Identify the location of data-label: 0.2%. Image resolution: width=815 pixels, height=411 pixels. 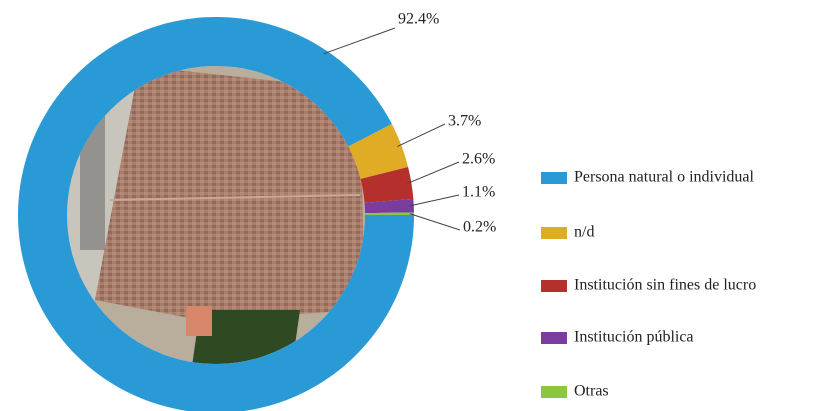
(479, 227).